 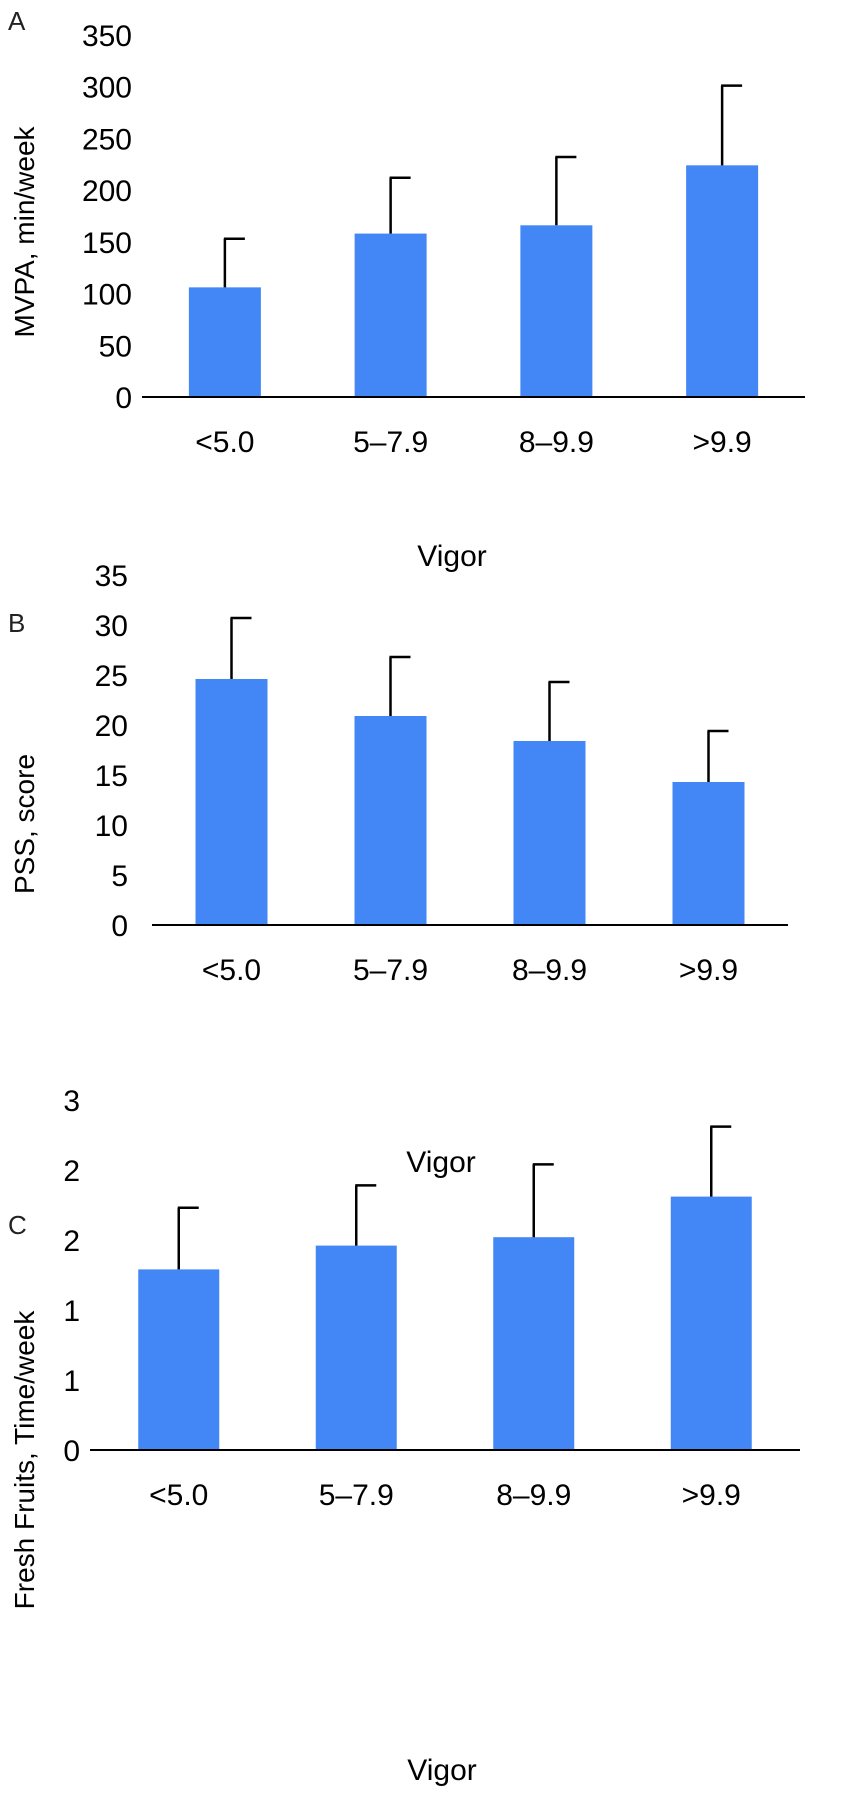 I want to click on panel-c-y-tick-label: 3, so click(x=71, y=1101).